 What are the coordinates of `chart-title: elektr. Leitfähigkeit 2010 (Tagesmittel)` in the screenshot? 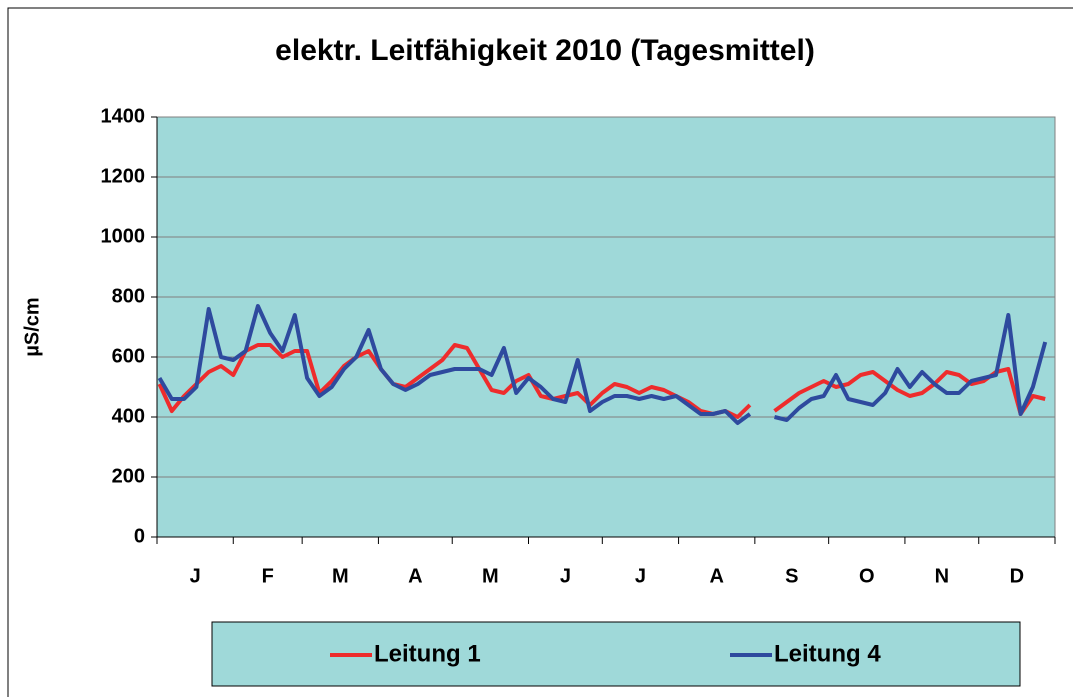 It's located at (545, 50).